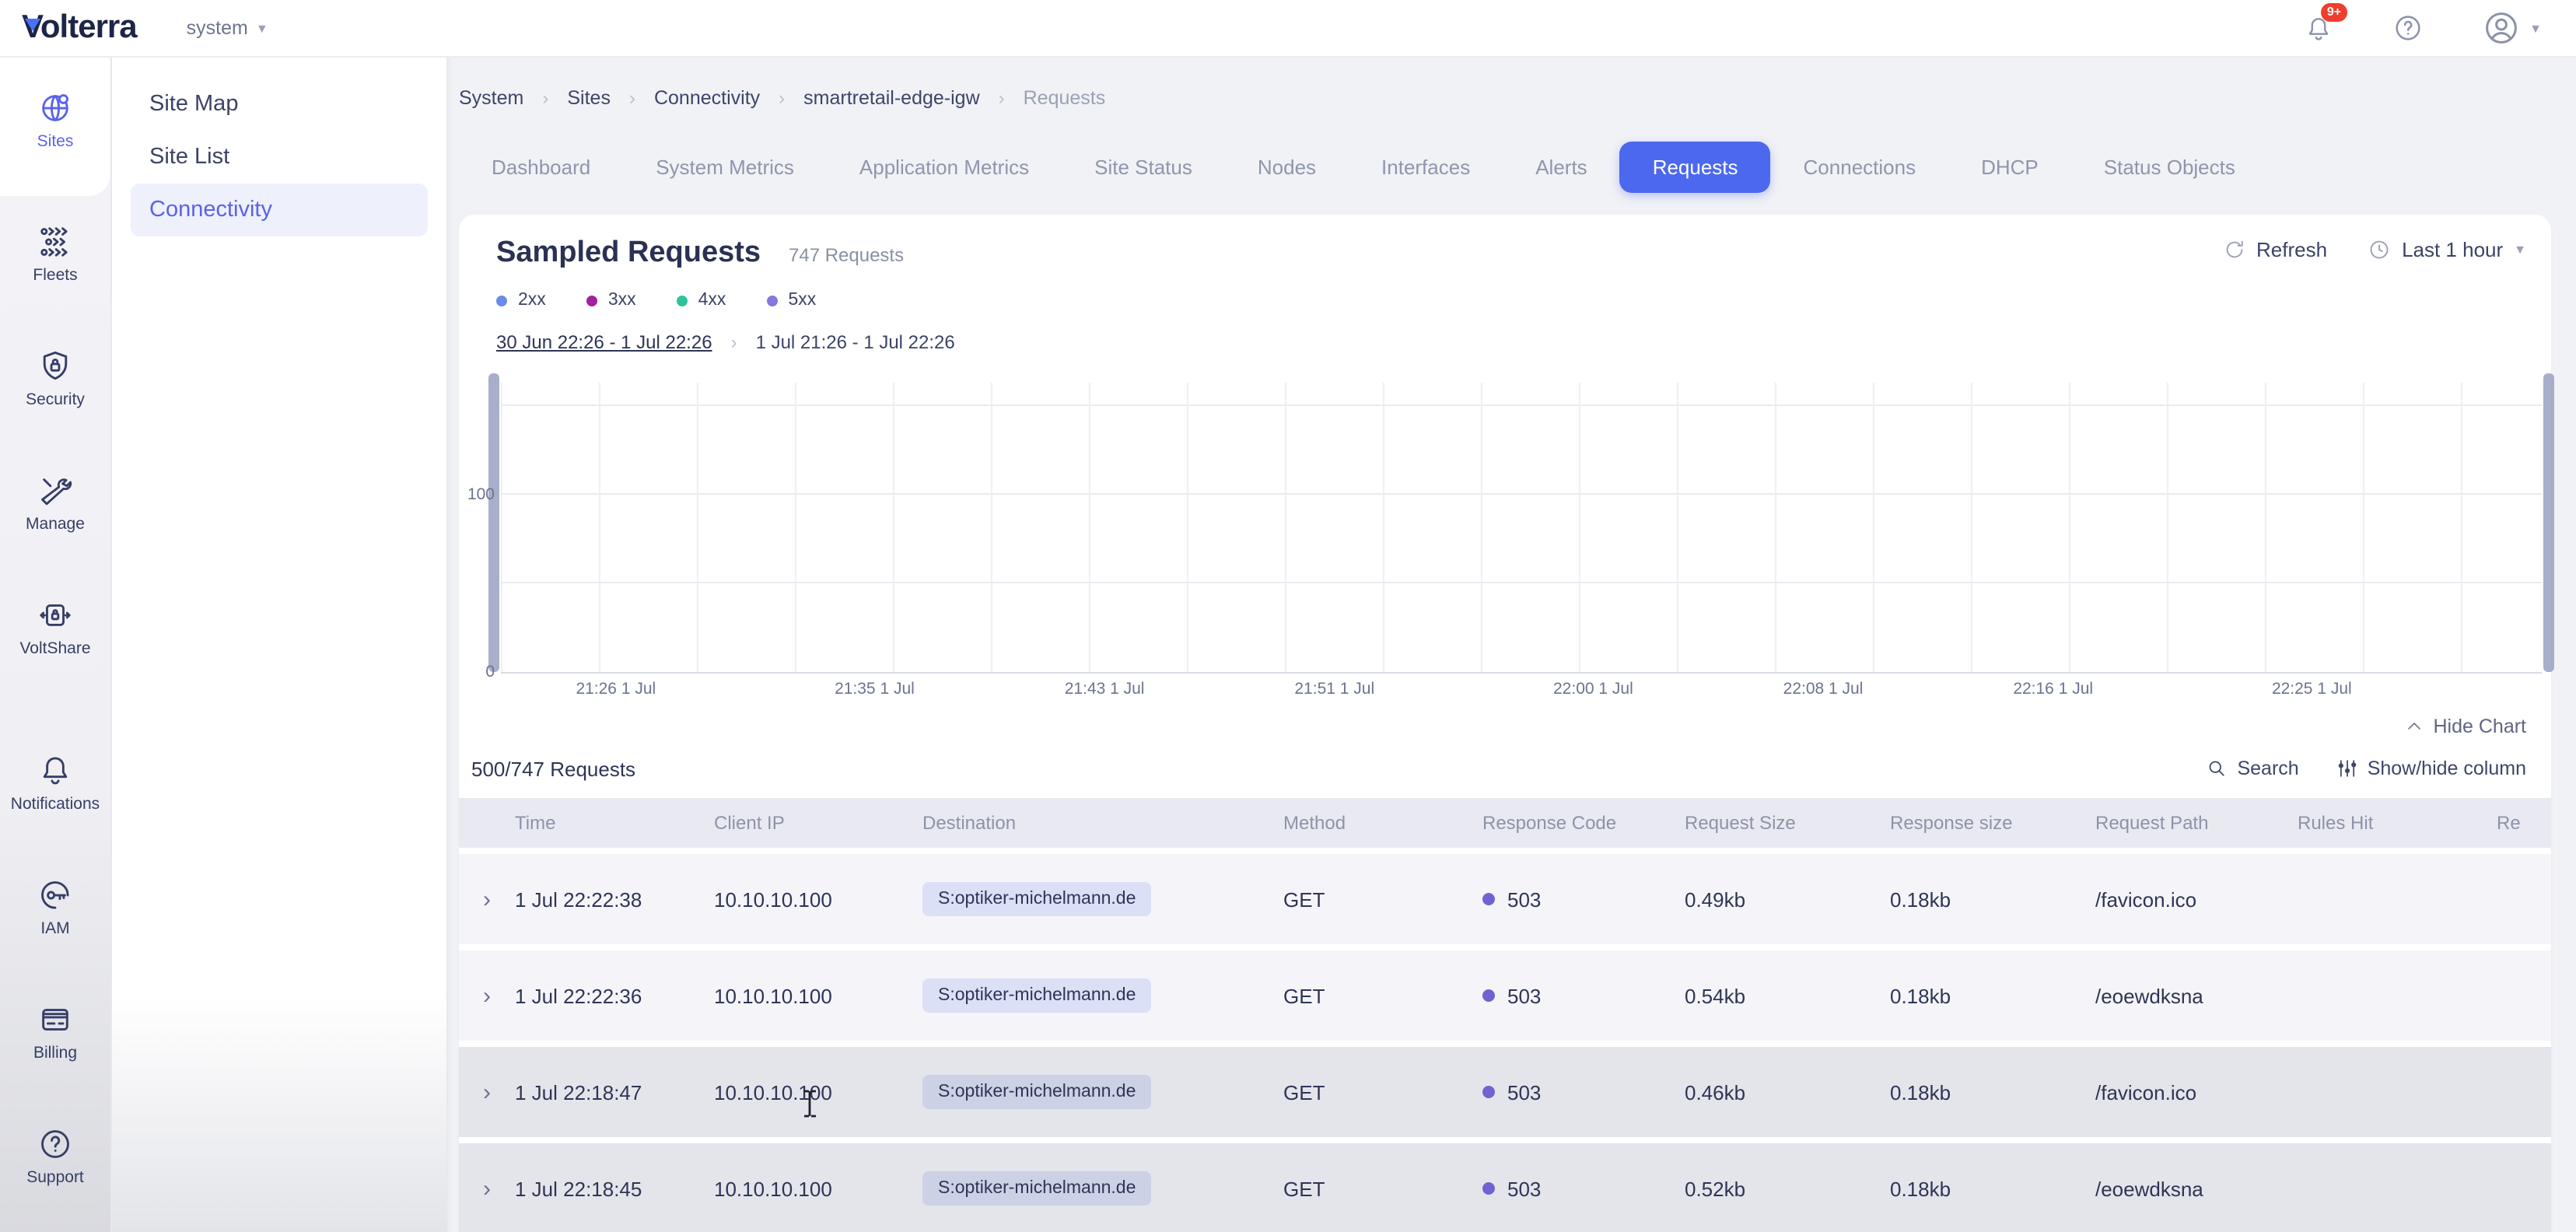  Describe the element at coordinates (1287, 166) in the screenshot. I see `tab-nodes: Nodes` at that location.